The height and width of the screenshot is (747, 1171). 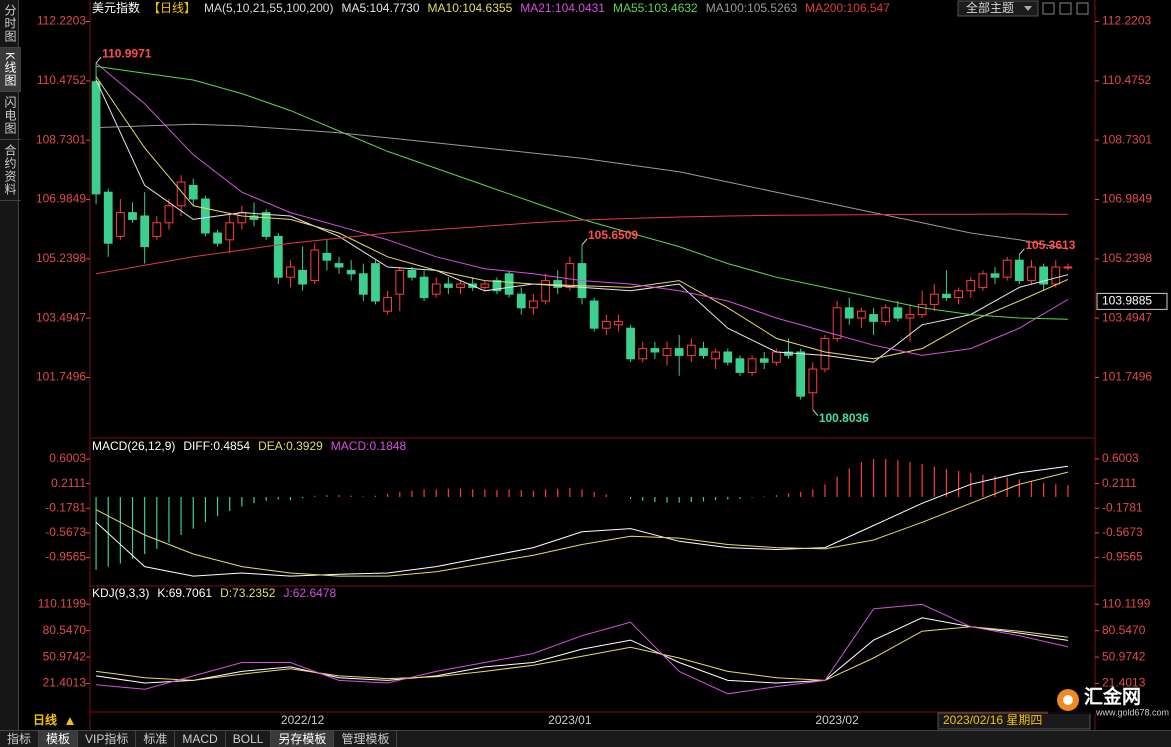 I want to click on period-label: 日线, so click(x=45, y=719).